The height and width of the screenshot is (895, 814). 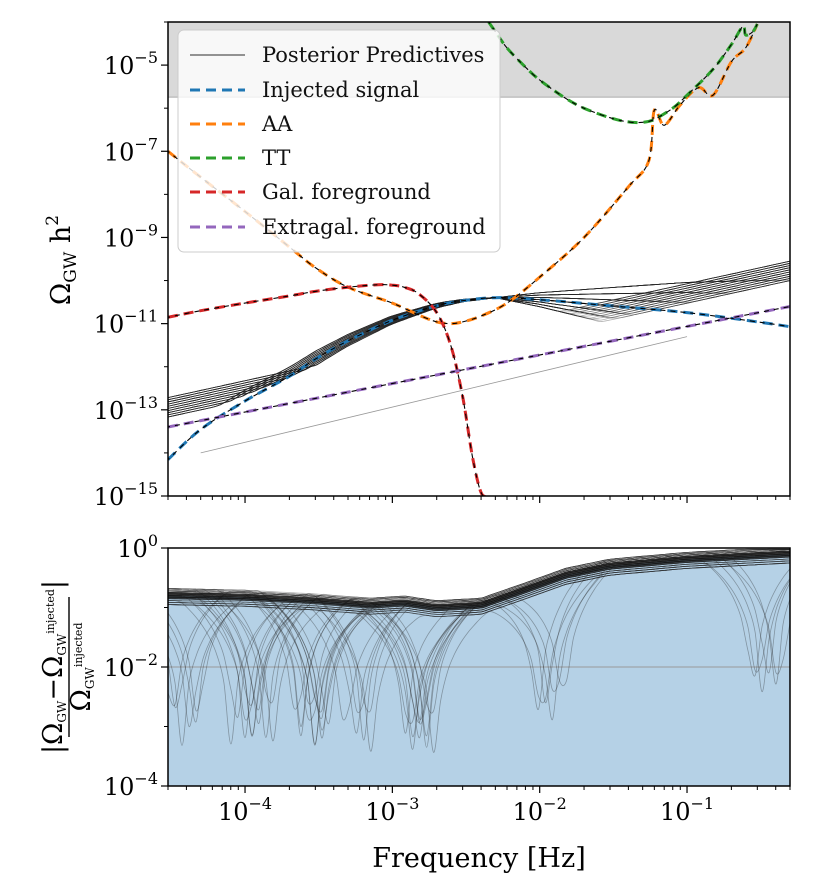 I want to click on top-y-tick-label: 10⁻⁹, so click(x=131, y=236).